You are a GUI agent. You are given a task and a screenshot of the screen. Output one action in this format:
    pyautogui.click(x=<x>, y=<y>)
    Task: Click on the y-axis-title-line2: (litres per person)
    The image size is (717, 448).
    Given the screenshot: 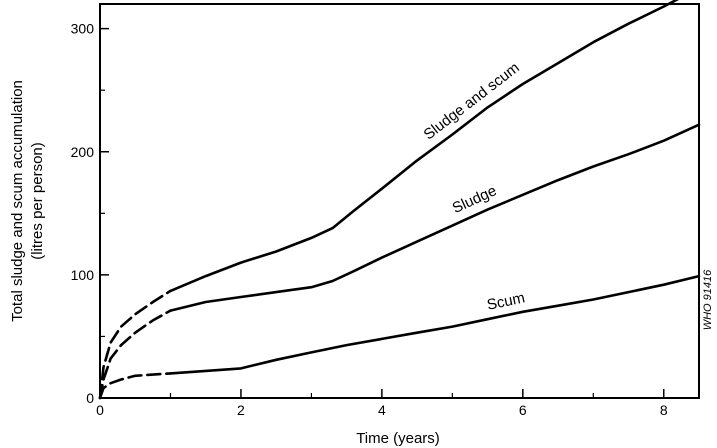 What is the action you would take?
    pyautogui.click(x=37, y=201)
    